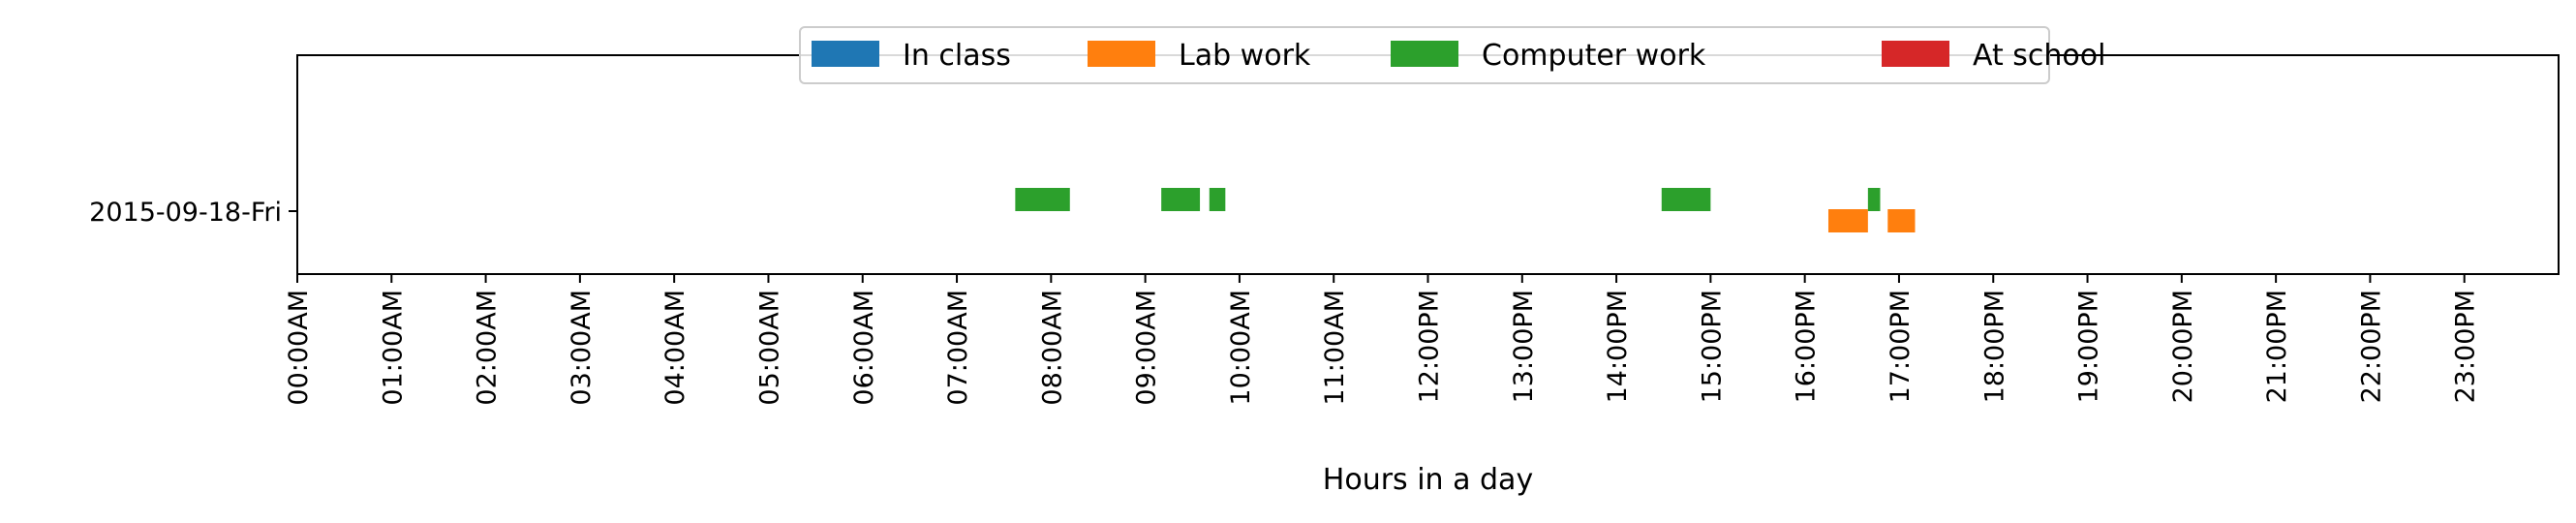 This screenshot has width=2576, height=523. I want to click on x-tick-label: 00:00AM, so click(299, 348).